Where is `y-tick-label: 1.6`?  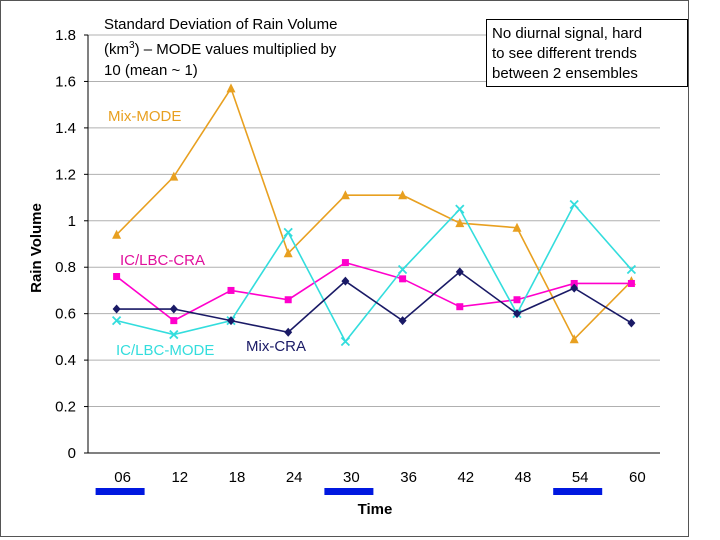 y-tick-label: 1.6 is located at coordinates (65, 81).